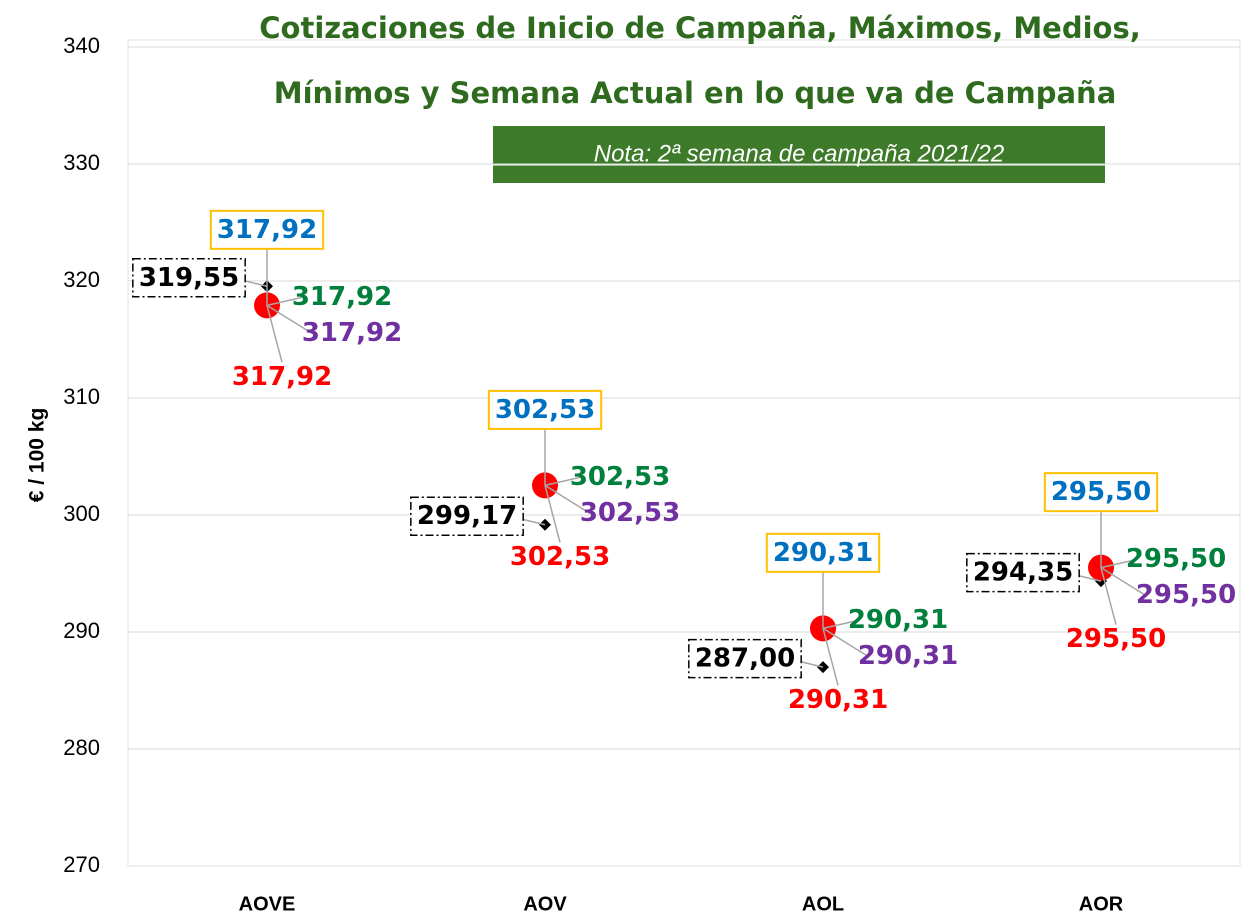 Image resolution: width=1255 pixels, height=920 pixels. Describe the element at coordinates (81, 513) in the screenshot. I see `y-tick-label: 300` at that location.